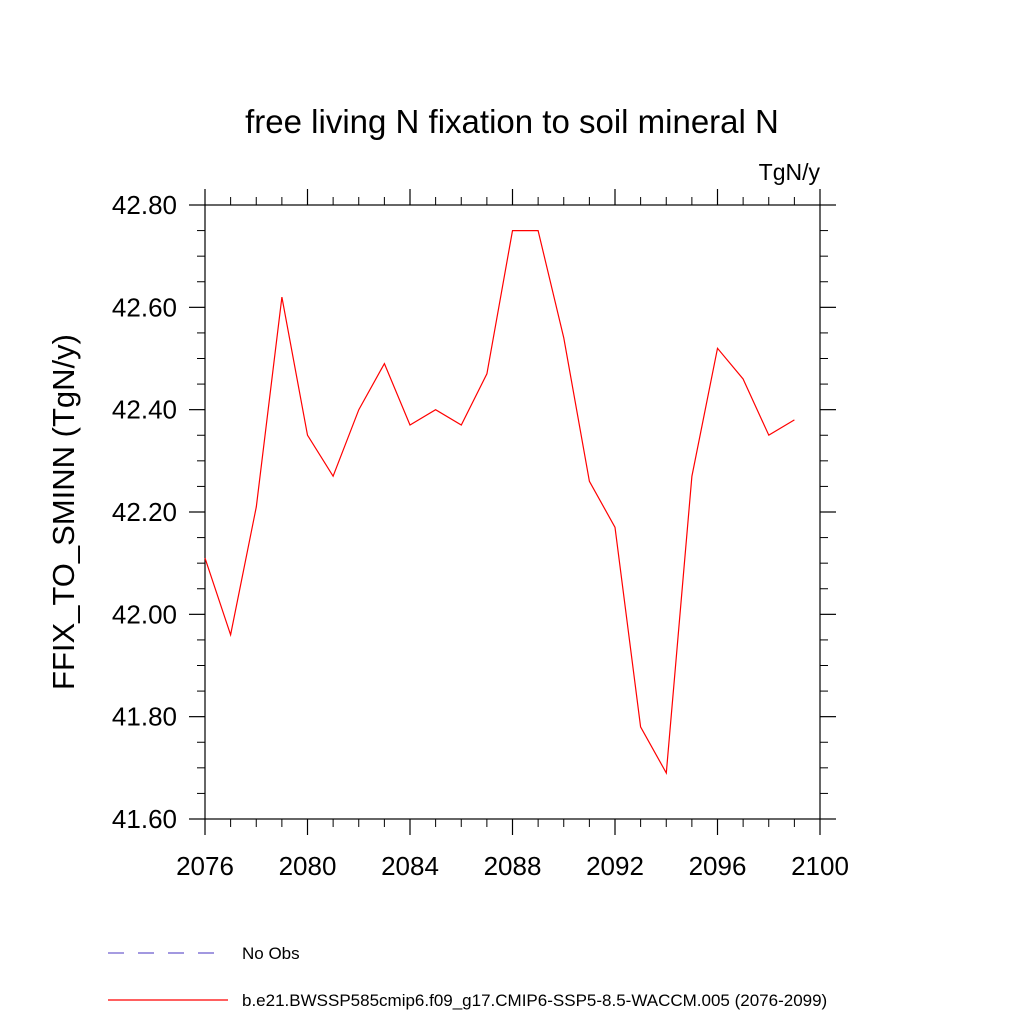  What do you see at coordinates (308, 866) in the screenshot?
I see `x-tick-label: 2080` at bounding box center [308, 866].